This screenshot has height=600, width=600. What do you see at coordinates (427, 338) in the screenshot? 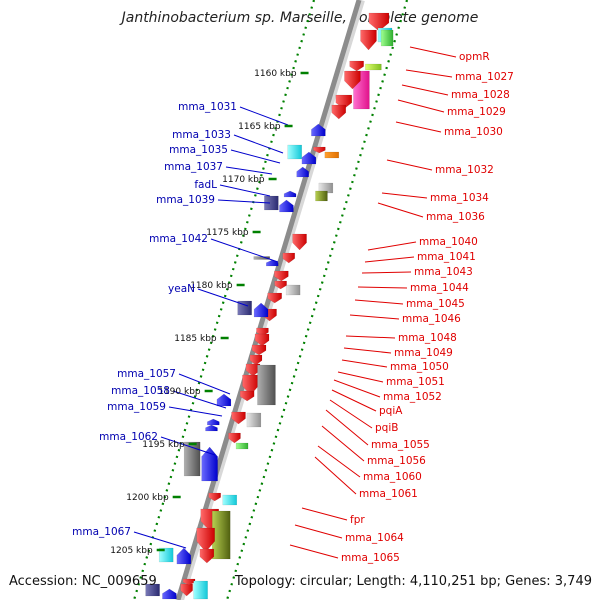
I see `reverse-gene-label: mma_1048` at bounding box center [427, 338].